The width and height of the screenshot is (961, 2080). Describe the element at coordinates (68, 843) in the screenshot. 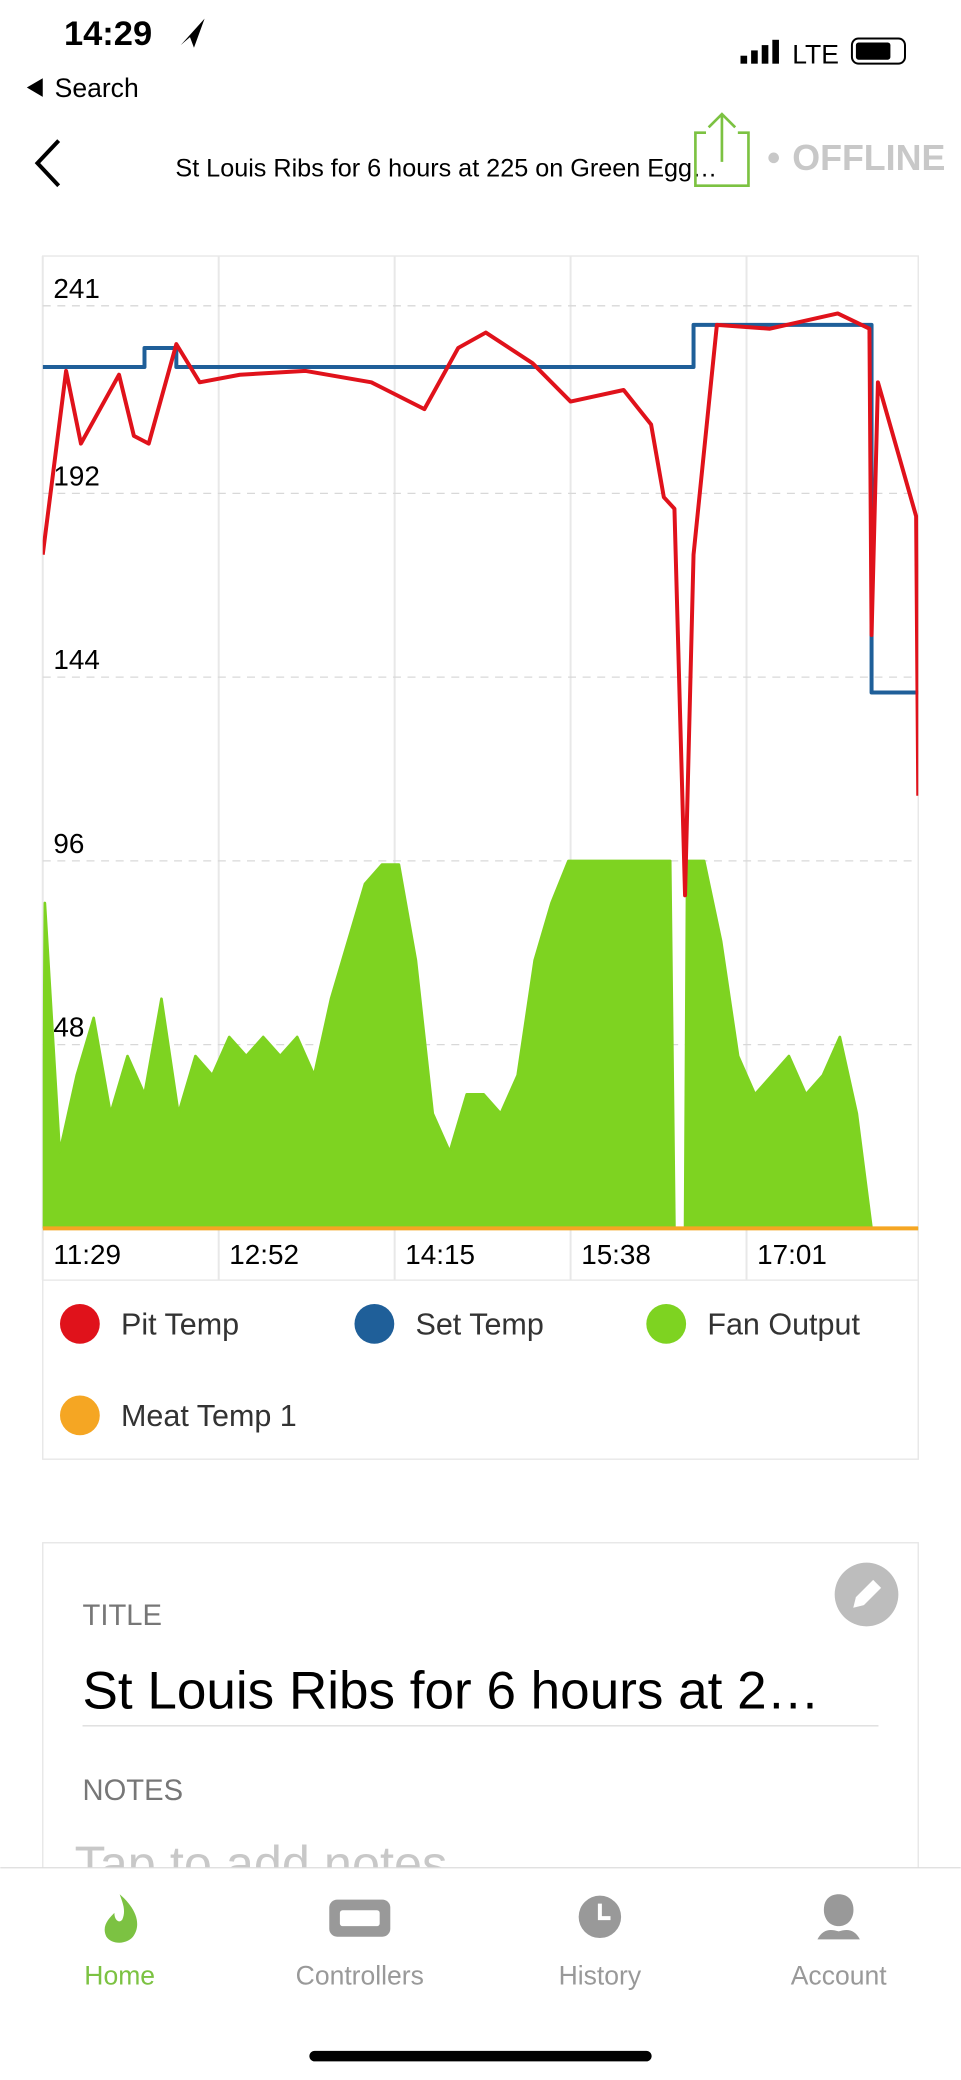

I see `y-tick-label: 96` at that location.